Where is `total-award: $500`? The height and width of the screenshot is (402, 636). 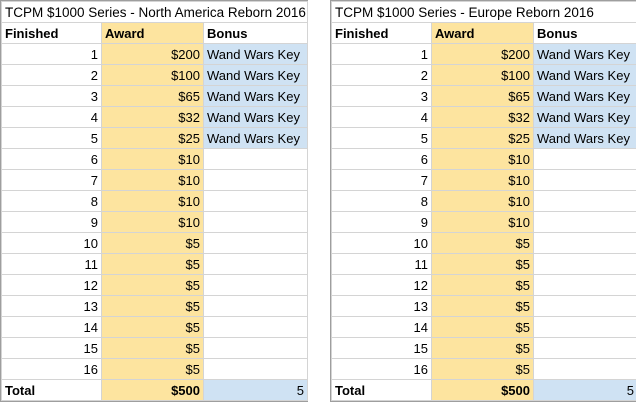 total-award: $500 is located at coordinates (483, 390).